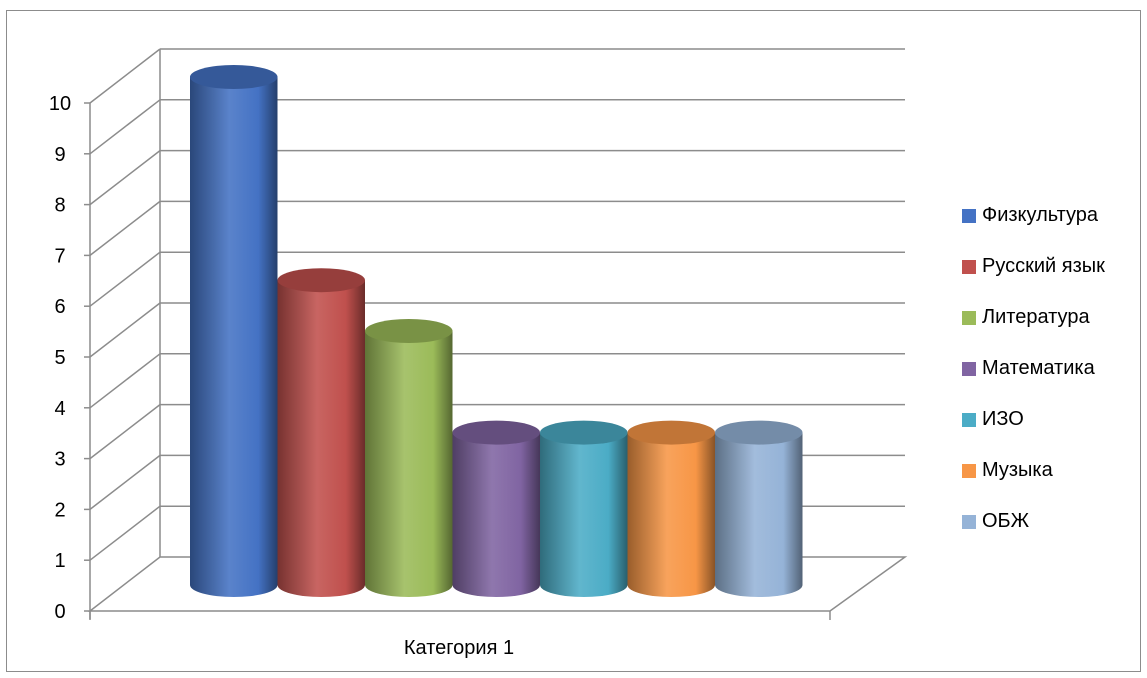 This screenshot has width=1147, height=678. Describe the element at coordinates (59, 256) in the screenshot. I see `y-tick-label: 7` at that location.